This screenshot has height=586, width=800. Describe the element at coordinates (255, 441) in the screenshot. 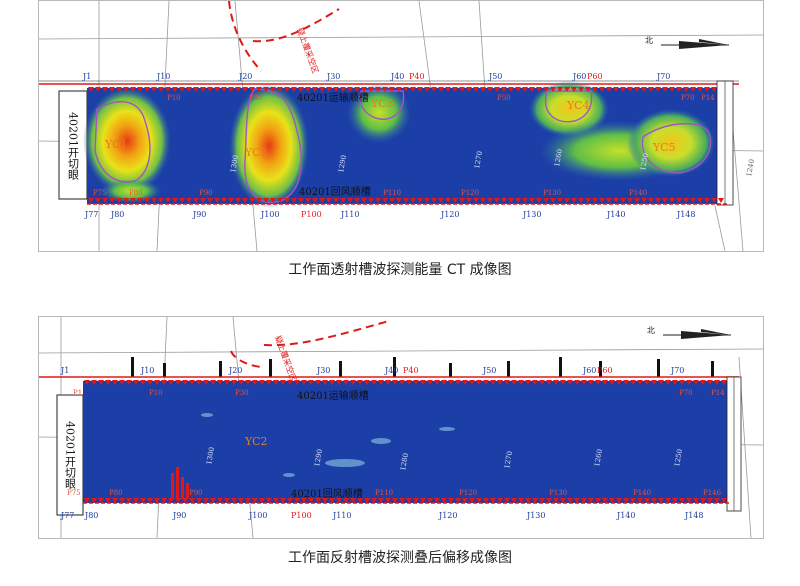

I see `anomaly-label: YC2` at that location.